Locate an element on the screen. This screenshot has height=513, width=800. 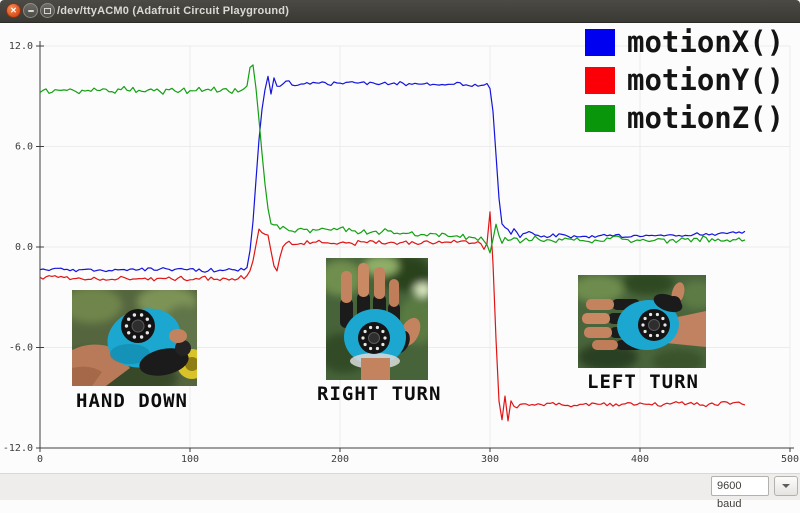
y-tick-label: 6.0 is located at coordinates (24, 147).